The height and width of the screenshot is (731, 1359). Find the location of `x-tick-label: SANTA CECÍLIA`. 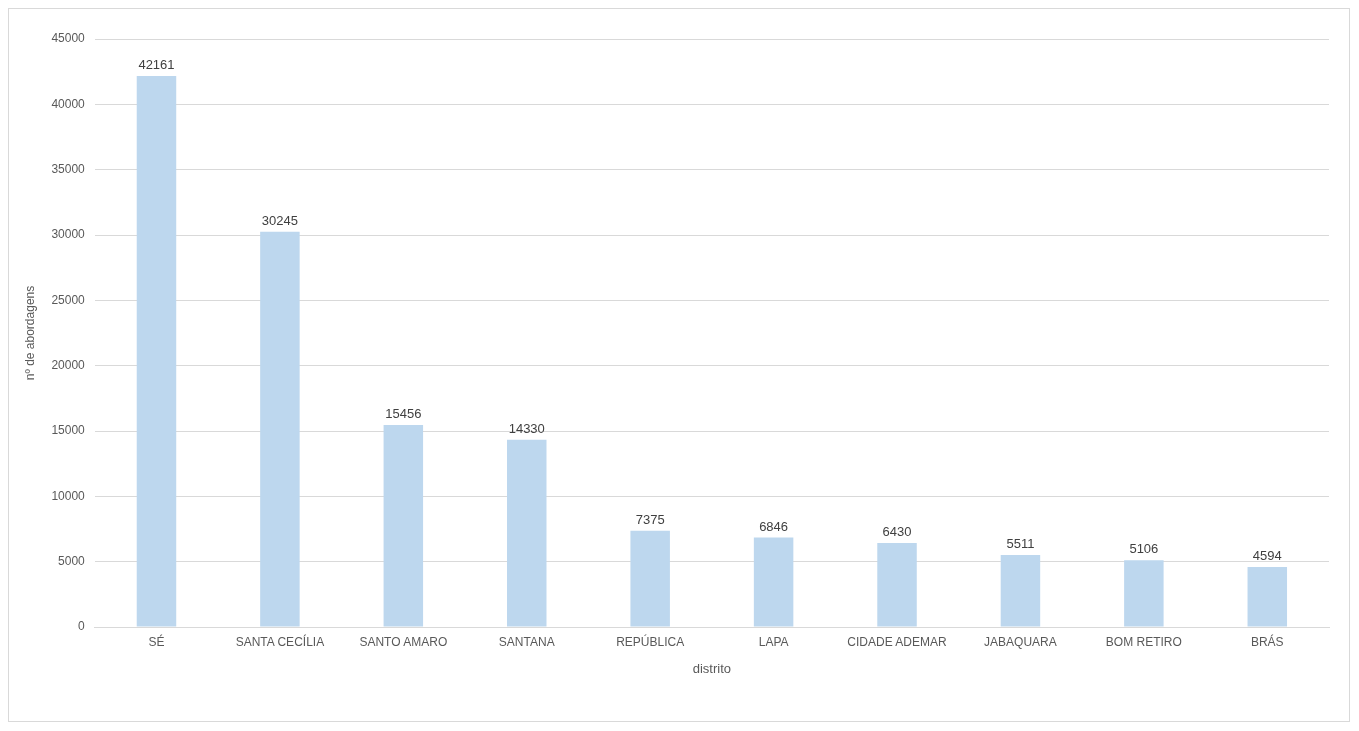

x-tick-label: SANTA CECÍLIA is located at coordinates (280, 641).